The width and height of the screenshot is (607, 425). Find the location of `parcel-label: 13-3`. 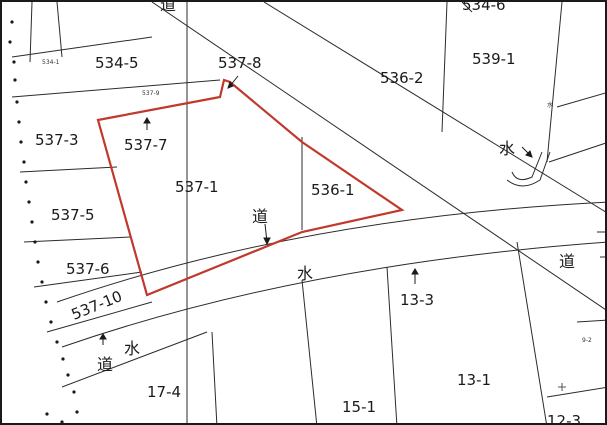

parcel-label: 13-3 is located at coordinates (417, 300).